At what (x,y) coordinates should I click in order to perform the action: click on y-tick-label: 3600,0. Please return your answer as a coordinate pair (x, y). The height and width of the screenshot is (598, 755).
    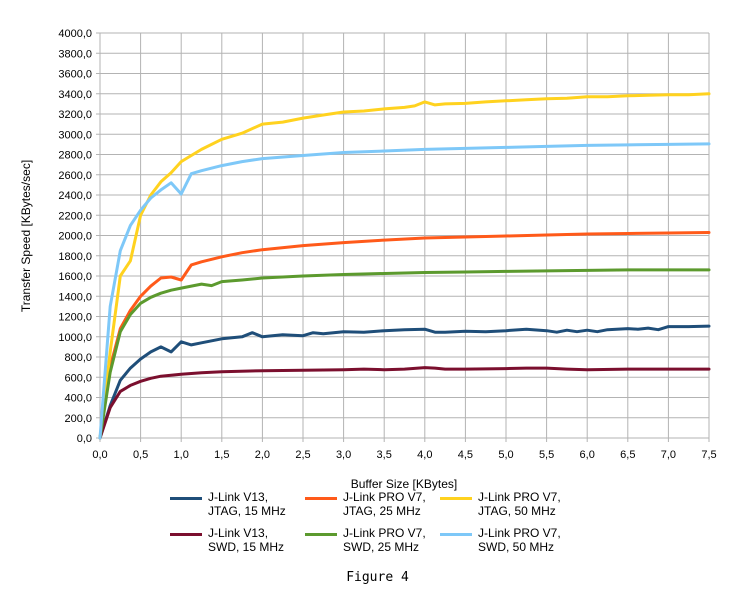
    Looking at the image, I should click on (75, 75).